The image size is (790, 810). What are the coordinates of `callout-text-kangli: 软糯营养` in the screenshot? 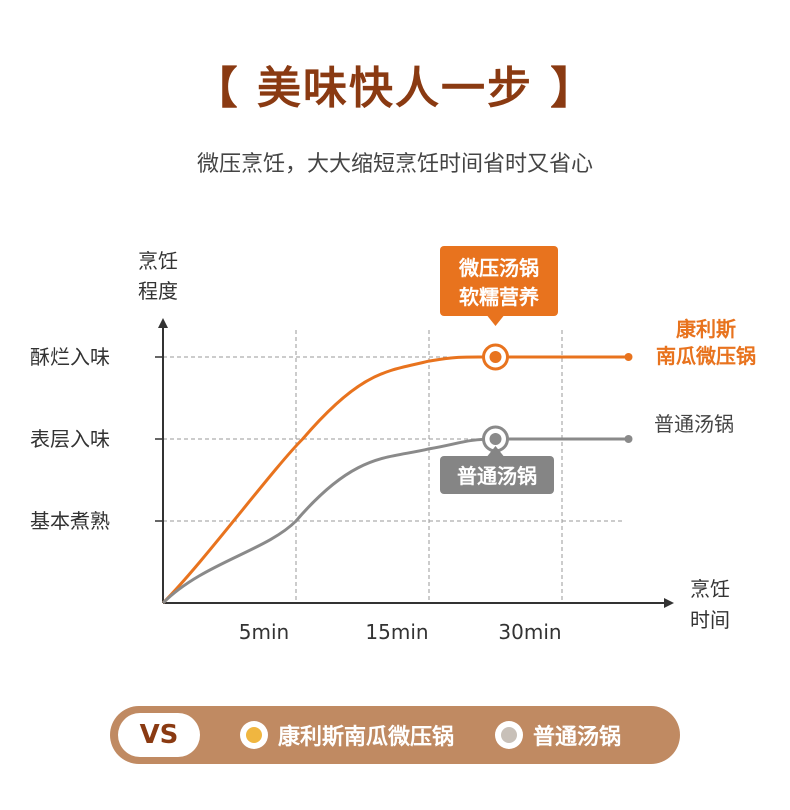 It's located at (499, 297).